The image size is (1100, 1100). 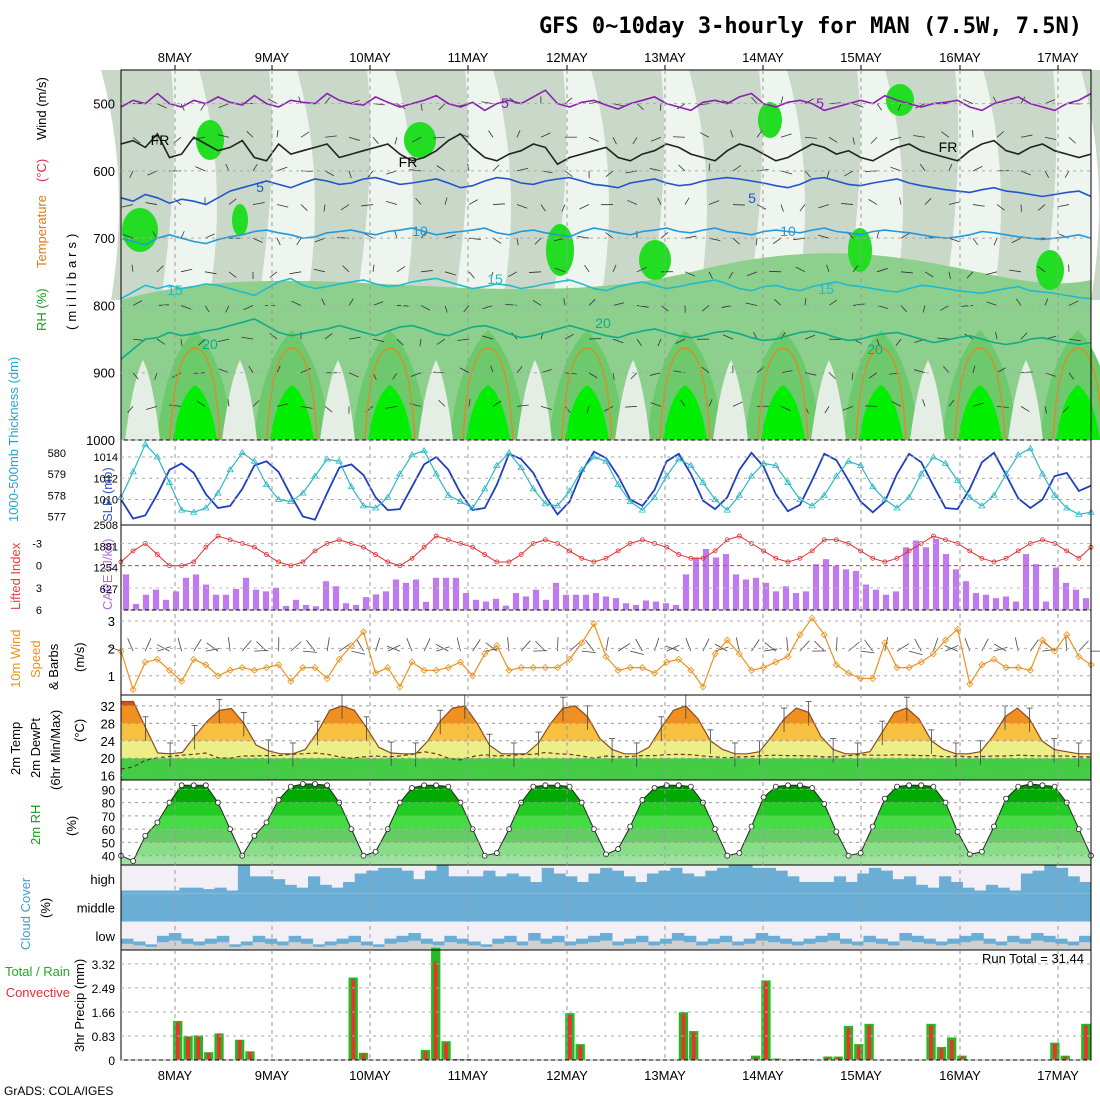 I want to click on temp2m-unit-label: (°C), so click(x=79, y=730).